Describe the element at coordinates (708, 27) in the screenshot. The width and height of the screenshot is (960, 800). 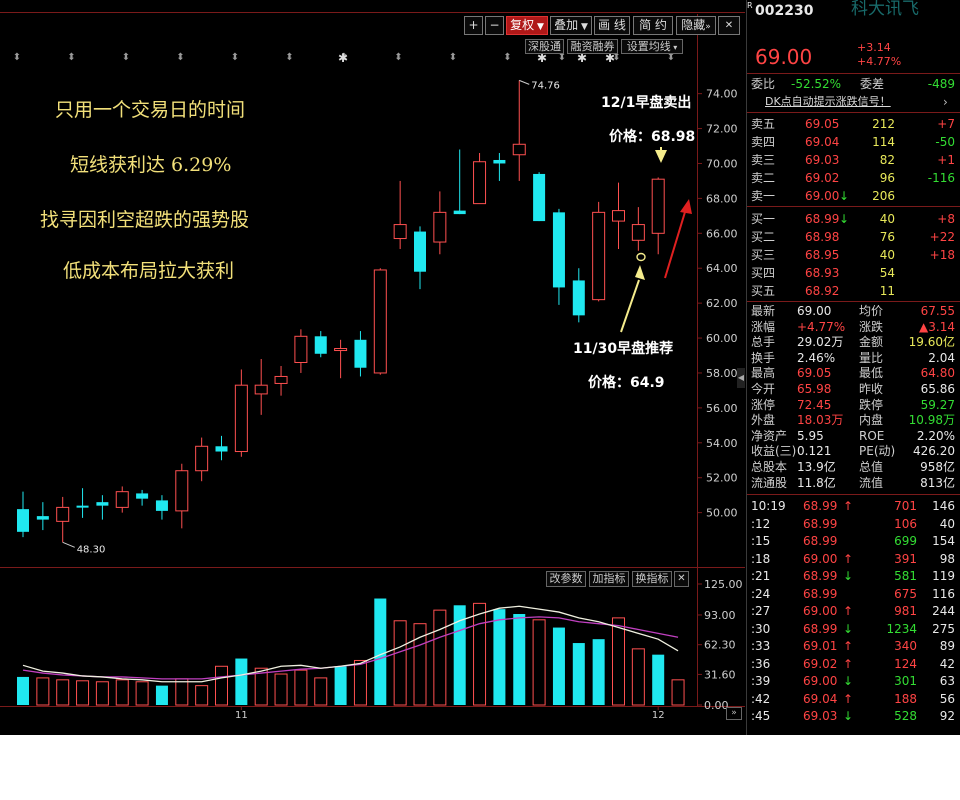
I see `double-chevron-right-icon: »` at that location.